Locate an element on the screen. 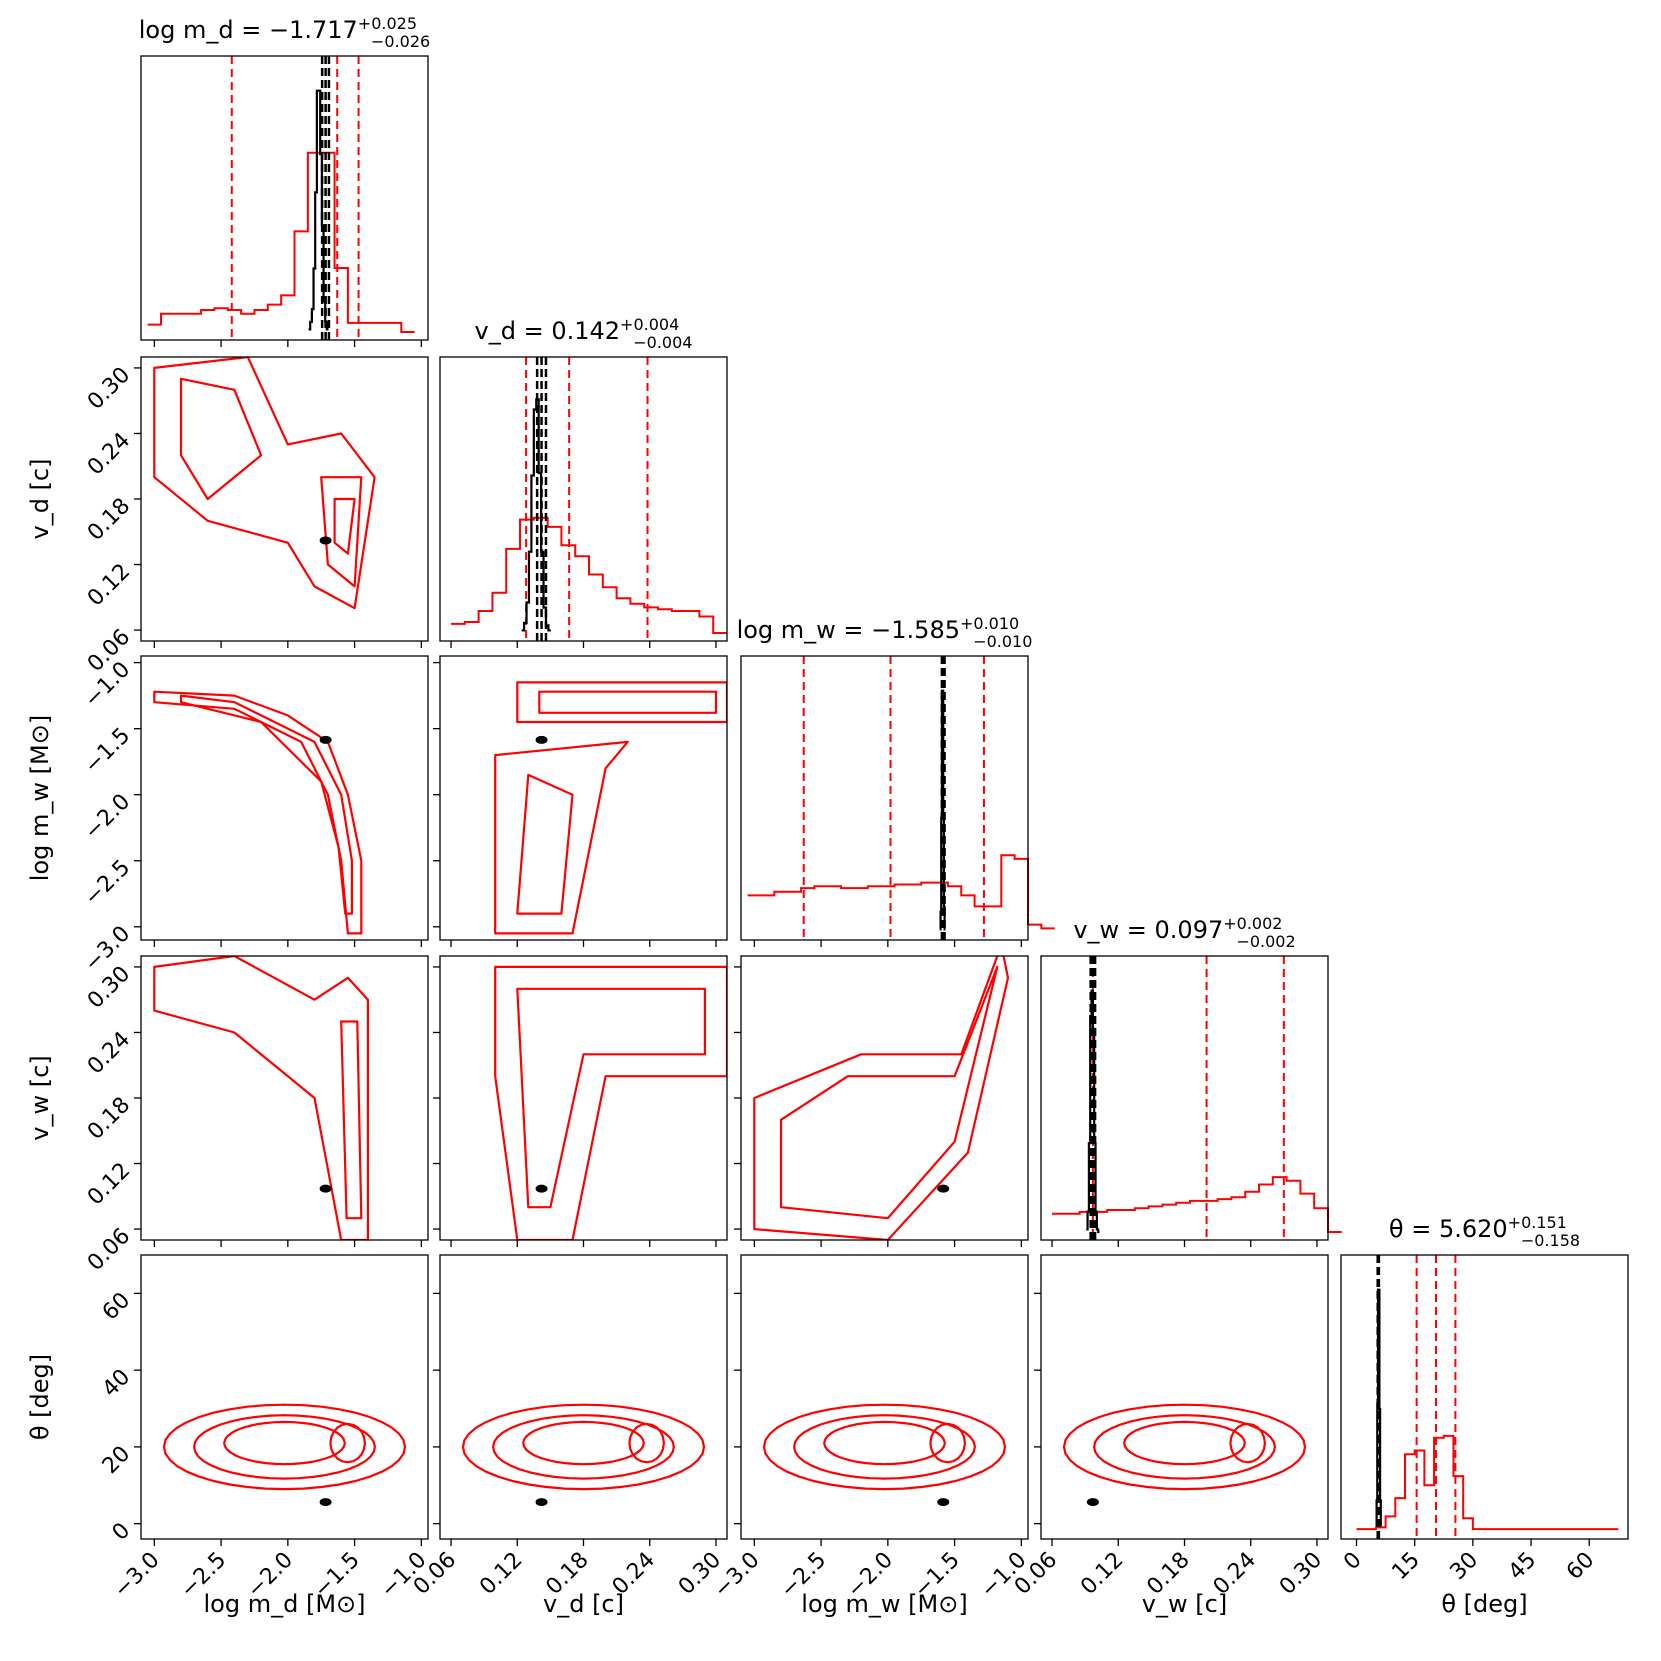 The height and width of the screenshot is (1661, 1661). x-axis-label-vw: v_w [c] is located at coordinates (1184, 1604).